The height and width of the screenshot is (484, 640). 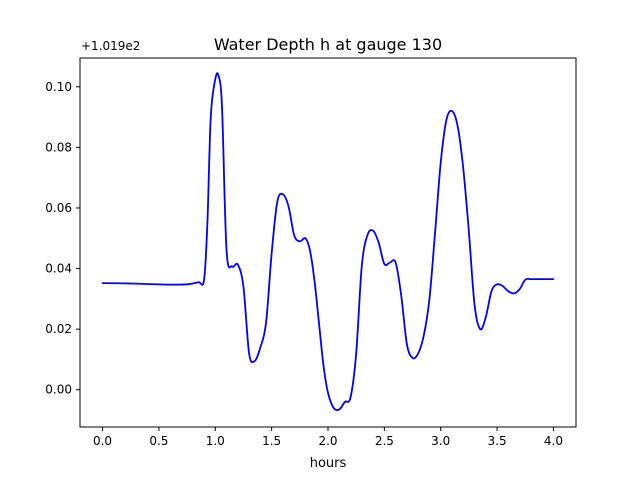 I want to click on x-tick-label: 1.0, so click(x=215, y=441).